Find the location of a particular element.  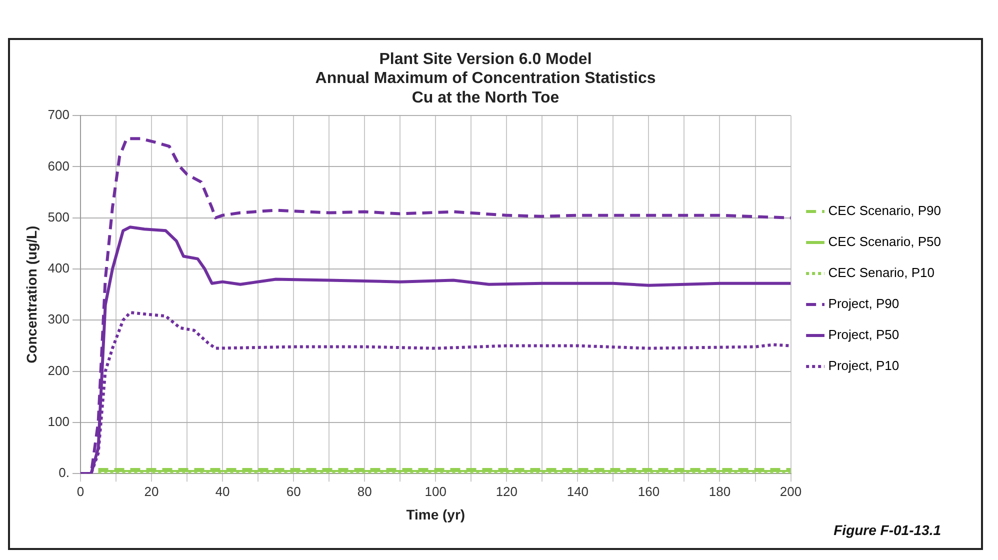

legend-label: Project, P10 is located at coordinates (864, 366).